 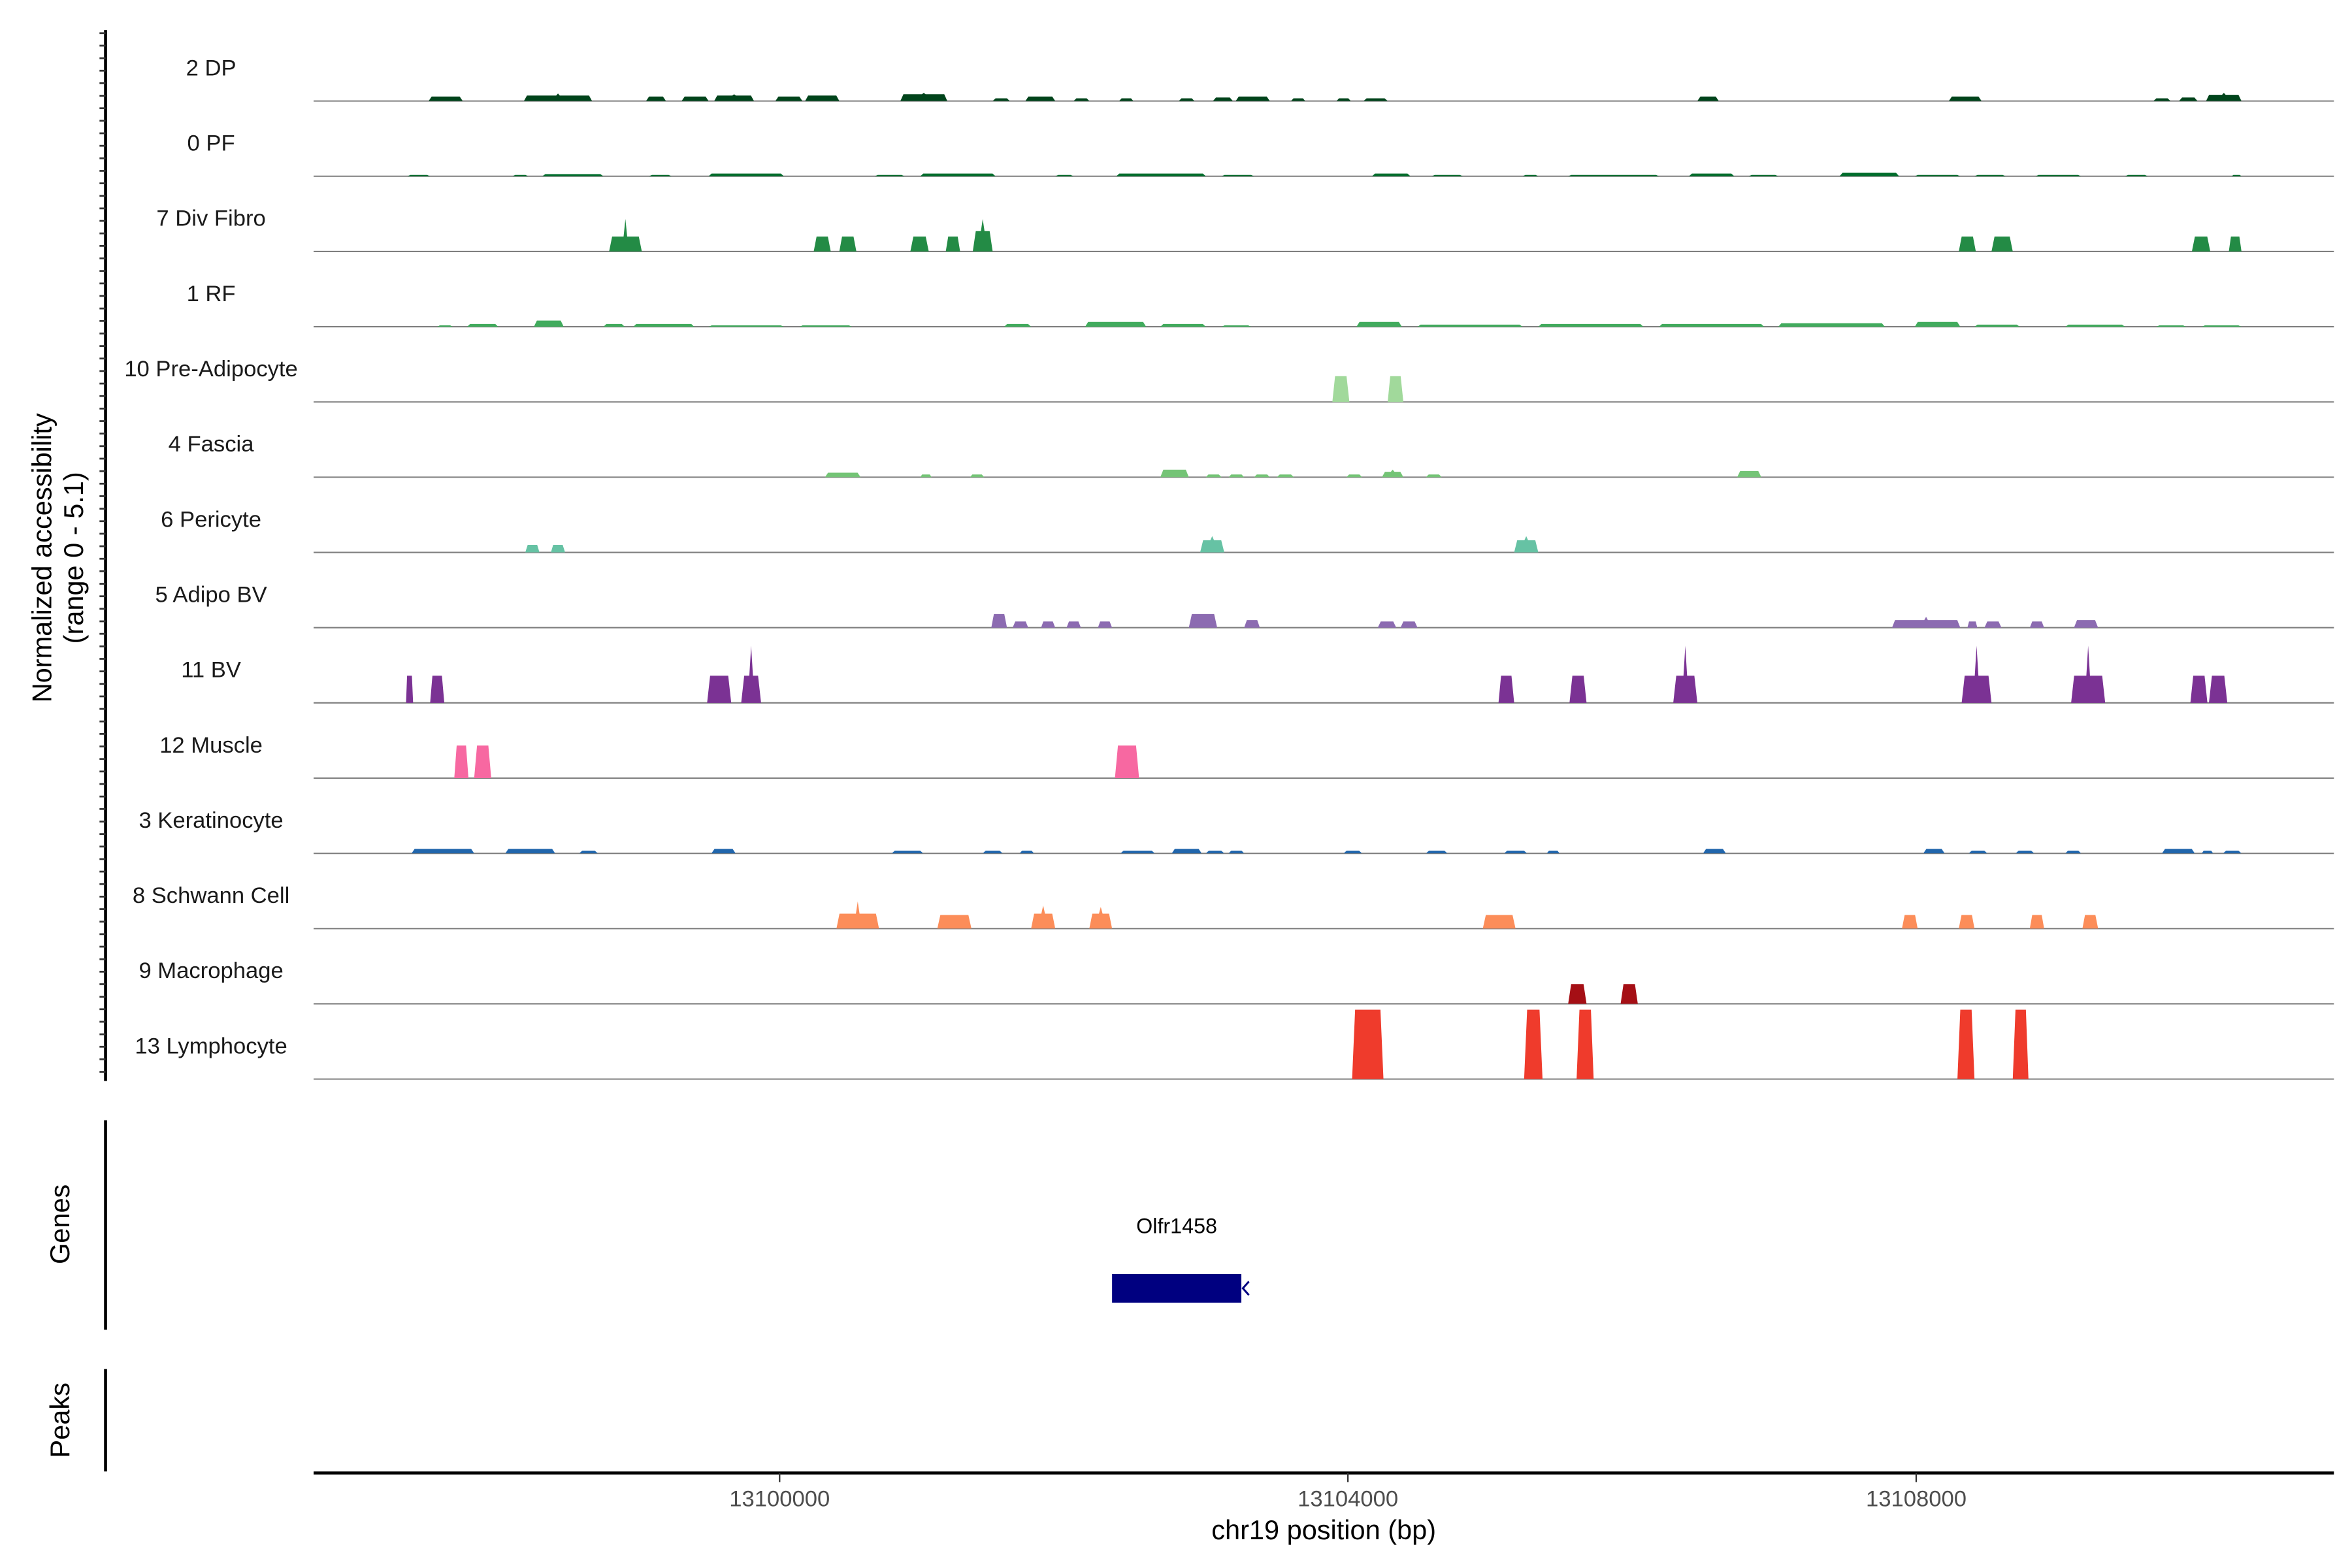 I want to click on track-label: 7 Div Fibro, so click(x=210, y=218).